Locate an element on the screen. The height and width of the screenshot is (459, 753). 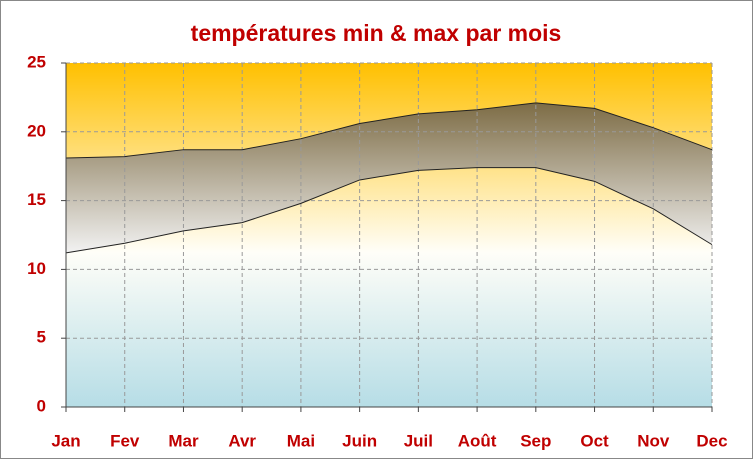
y-tick-label: 5 is located at coordinates (41, 337).